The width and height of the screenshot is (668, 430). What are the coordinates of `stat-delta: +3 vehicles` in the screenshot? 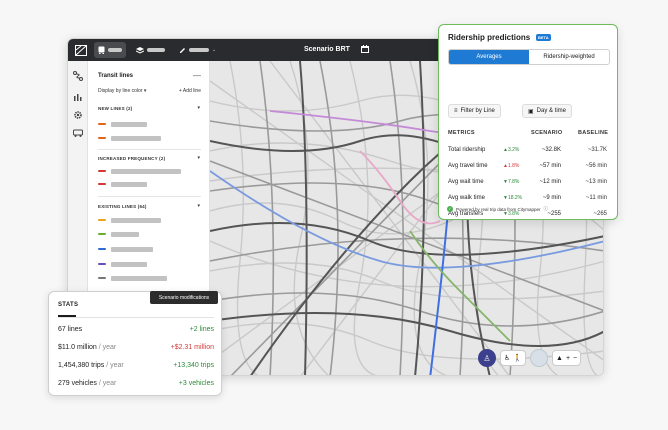 It's located at (196, 383).